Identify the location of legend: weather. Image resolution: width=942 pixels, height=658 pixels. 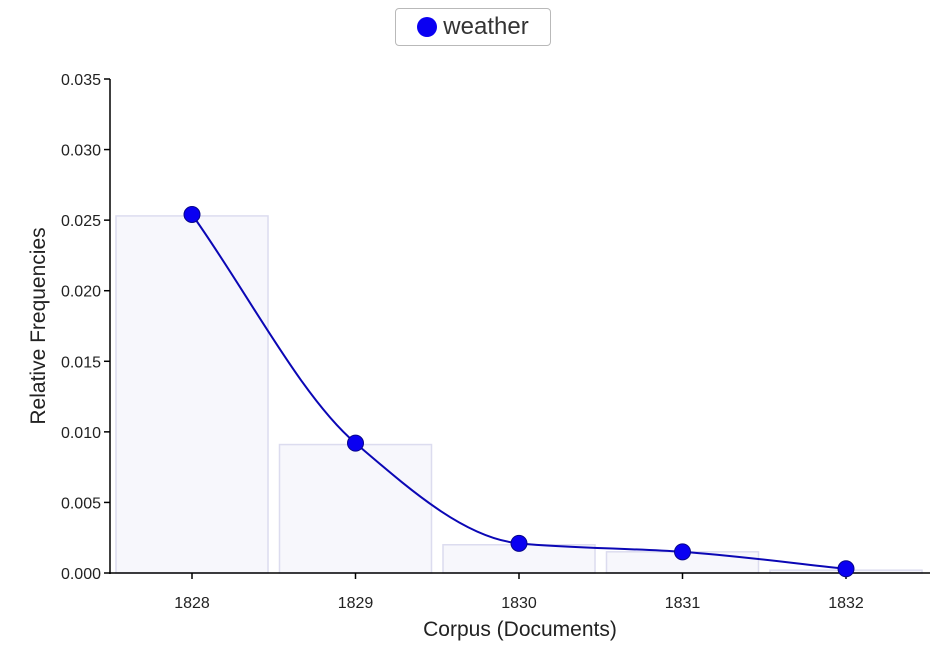
(473, 27).